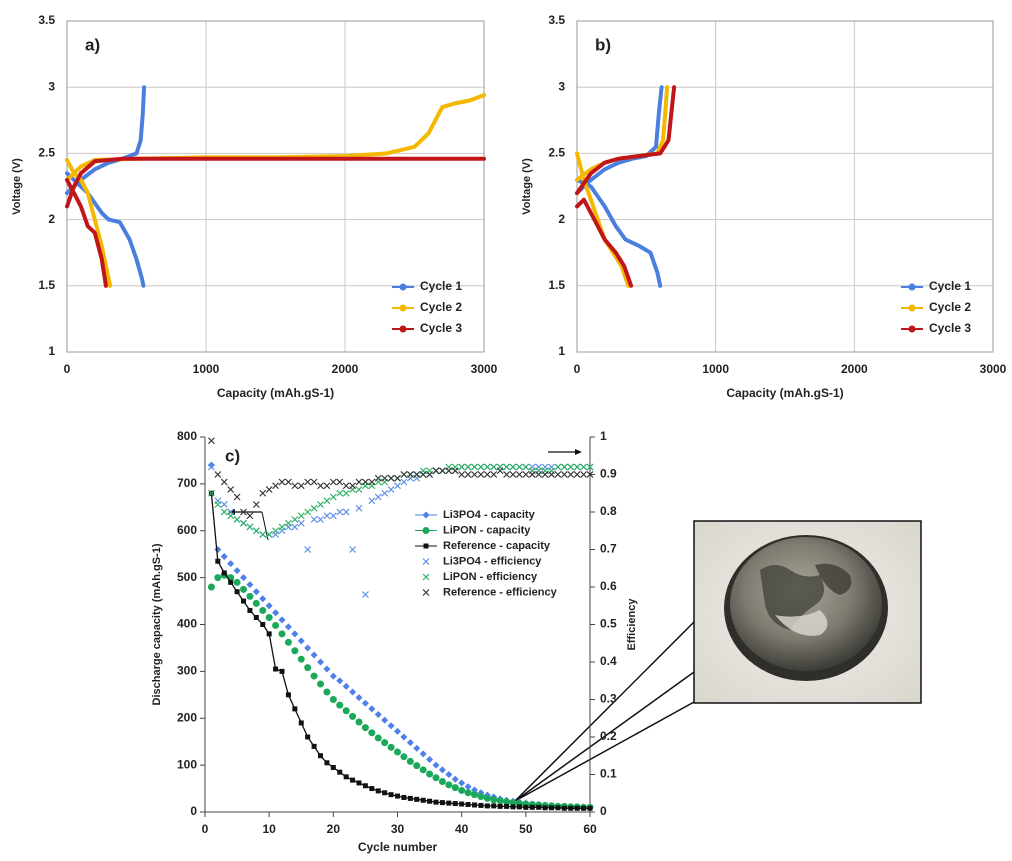  I want to click on y-axis-label: Voltage (V), so click(17, 186).